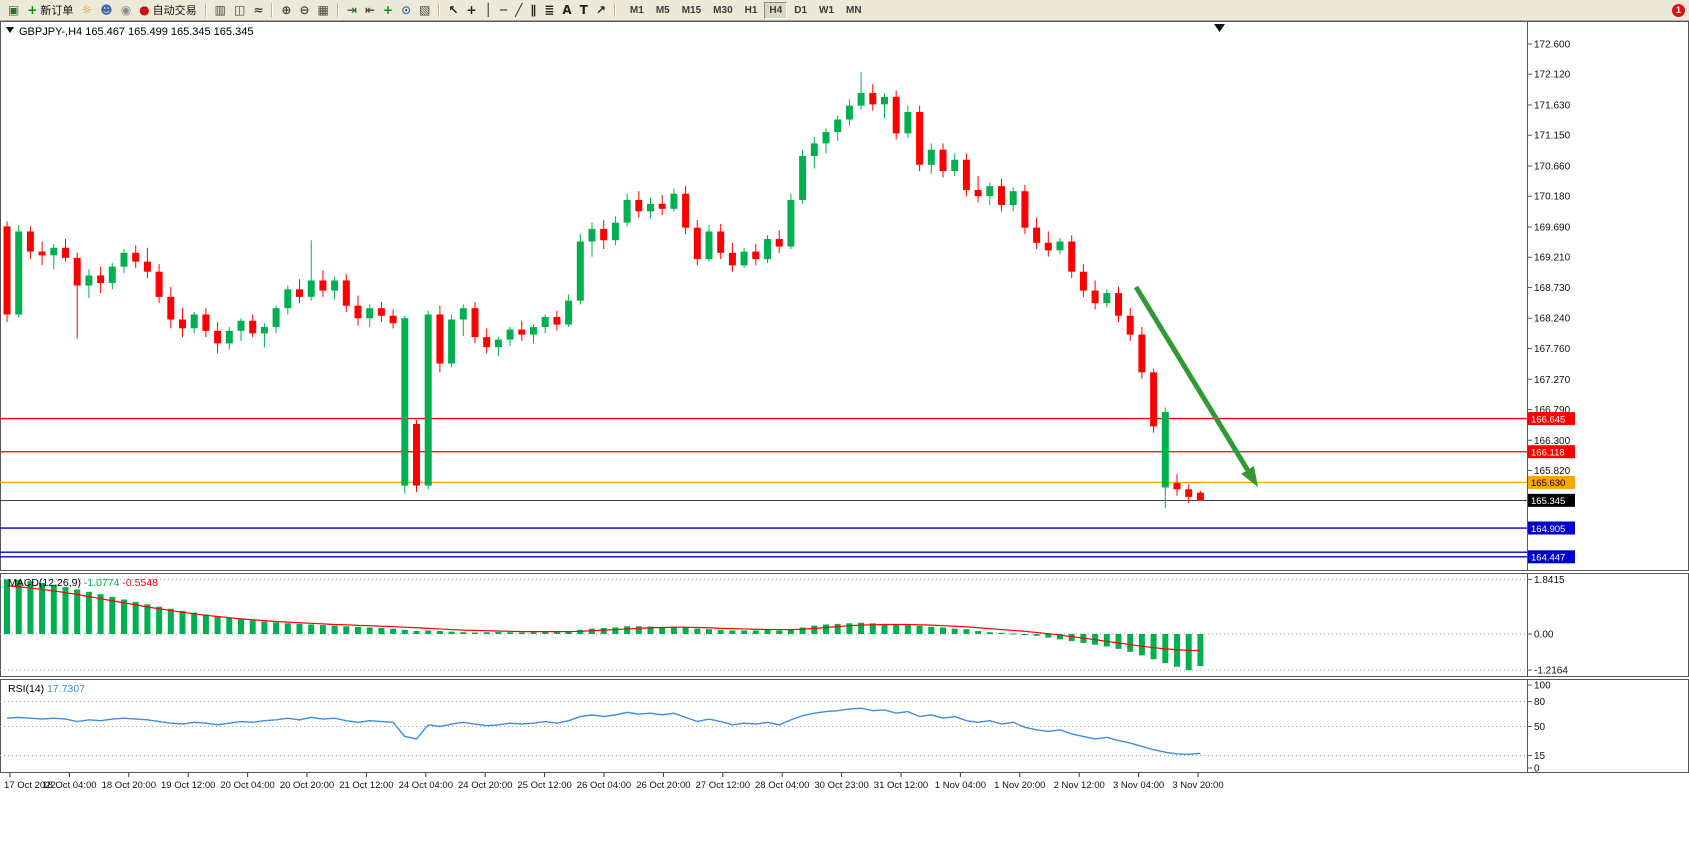 This screenshot has height=859, width=1689. Describe the element at coordinates (1548, 483) in the screenshot. I see `svg-text: 165.630` at that location.